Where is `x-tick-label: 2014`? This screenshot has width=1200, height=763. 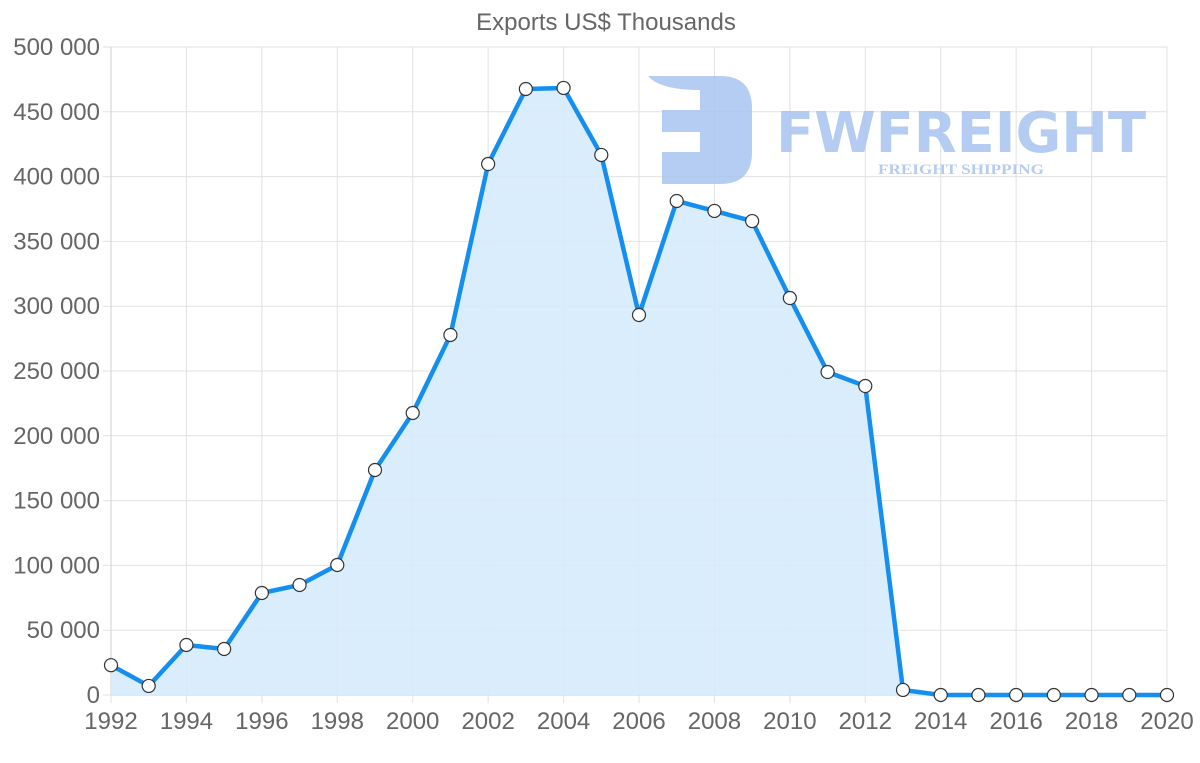 x-tick-label: 2014 is located at coordinates (940, 721).